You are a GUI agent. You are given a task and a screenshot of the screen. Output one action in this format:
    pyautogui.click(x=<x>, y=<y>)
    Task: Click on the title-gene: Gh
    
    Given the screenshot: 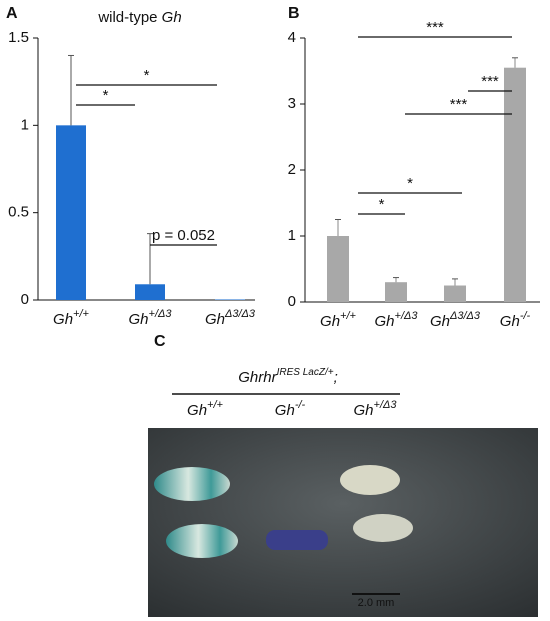 What is the action you would take?
    pyautogui.click(x=172, y=17)
    